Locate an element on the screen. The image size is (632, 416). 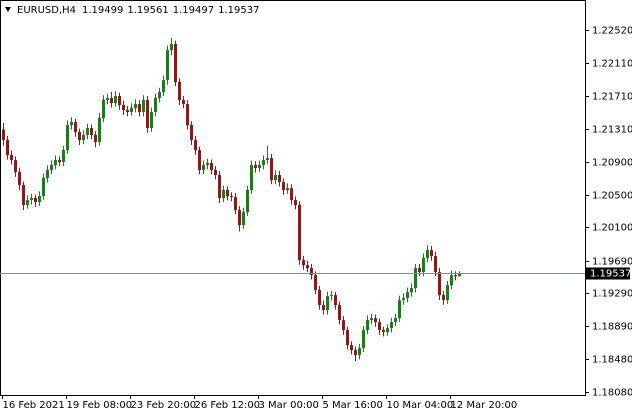
chart-header: EURUSD,H4 1.19499 1.19561 1.19497 1.19537 is located at coordinates (138, 10).